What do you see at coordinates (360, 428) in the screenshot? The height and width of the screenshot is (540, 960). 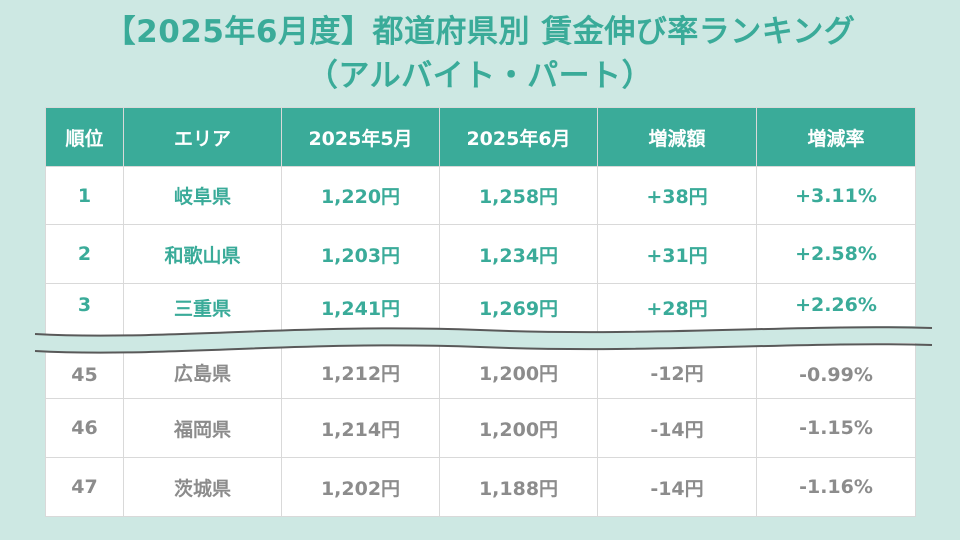 I see `may-wage-cell: 1,214円` at bounding box center [360, 428].